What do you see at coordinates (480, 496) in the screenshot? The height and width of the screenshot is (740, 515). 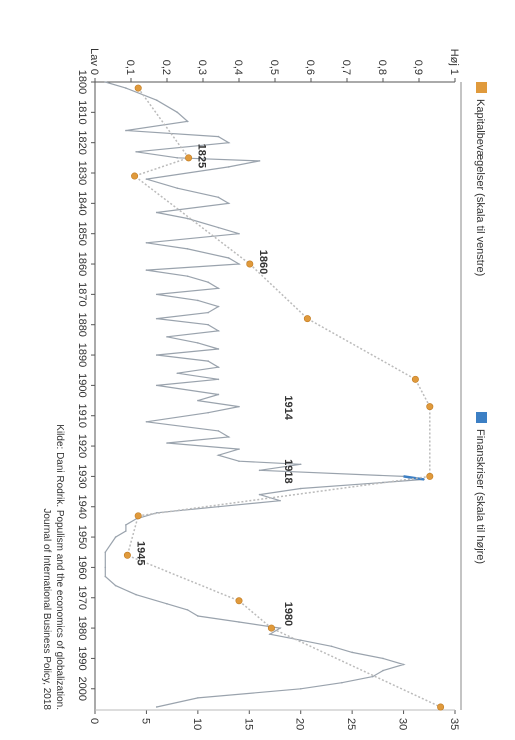 I see `legend-label-finans: Finanskriser (skala til højre)` at bounding box center [480, 496].